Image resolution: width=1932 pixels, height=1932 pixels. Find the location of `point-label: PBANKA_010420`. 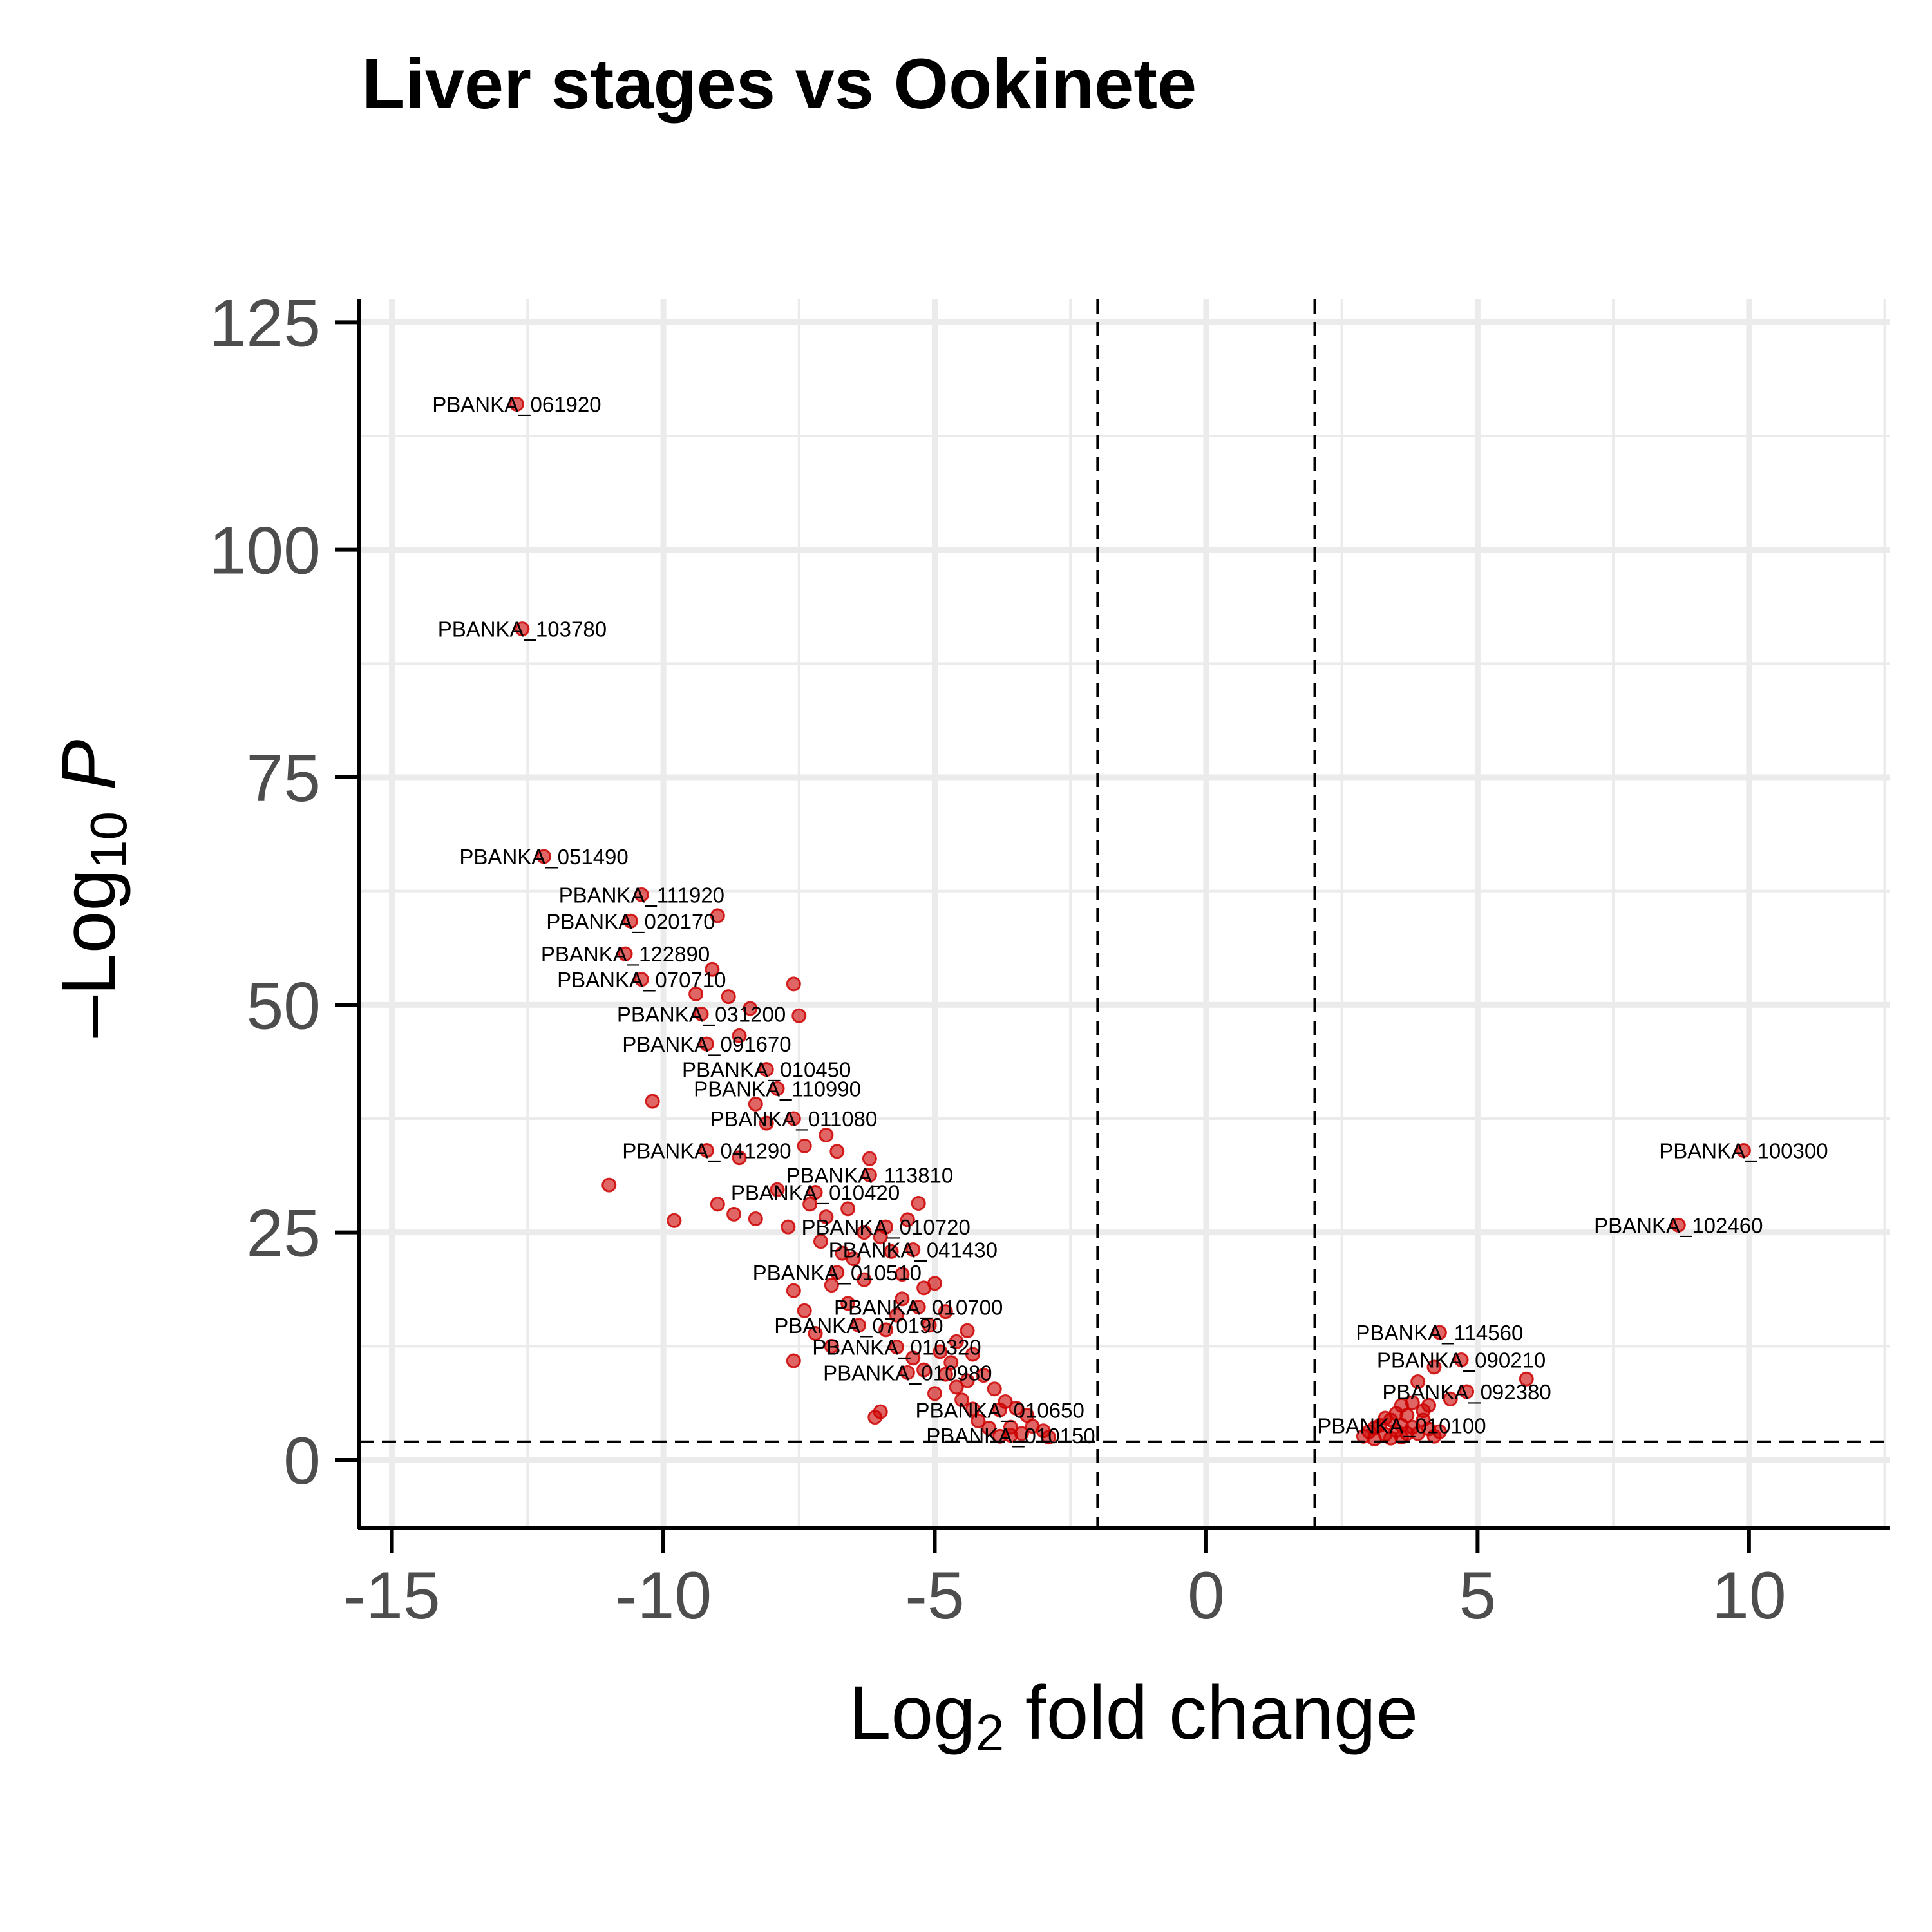

point-label: PBANKA_010420 is located at coordinates (815, 1192).